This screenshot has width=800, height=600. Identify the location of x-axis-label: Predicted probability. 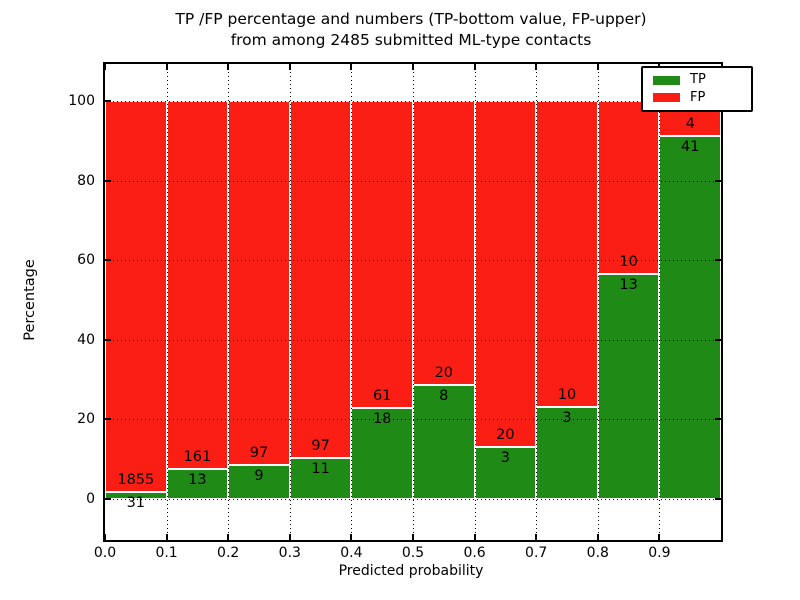
(411, 571).